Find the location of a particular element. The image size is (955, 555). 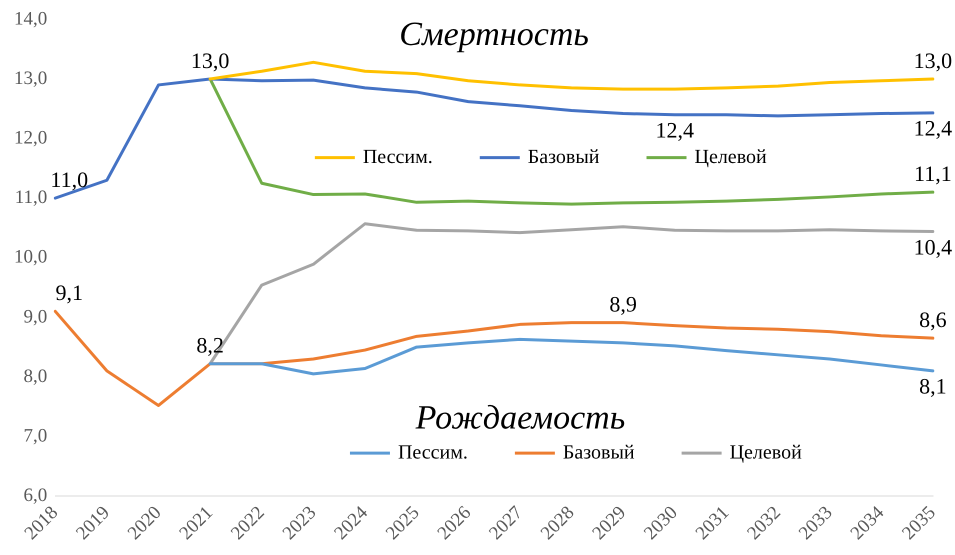

y-tick-label: 6,0 is located at coordinates (36, 495).